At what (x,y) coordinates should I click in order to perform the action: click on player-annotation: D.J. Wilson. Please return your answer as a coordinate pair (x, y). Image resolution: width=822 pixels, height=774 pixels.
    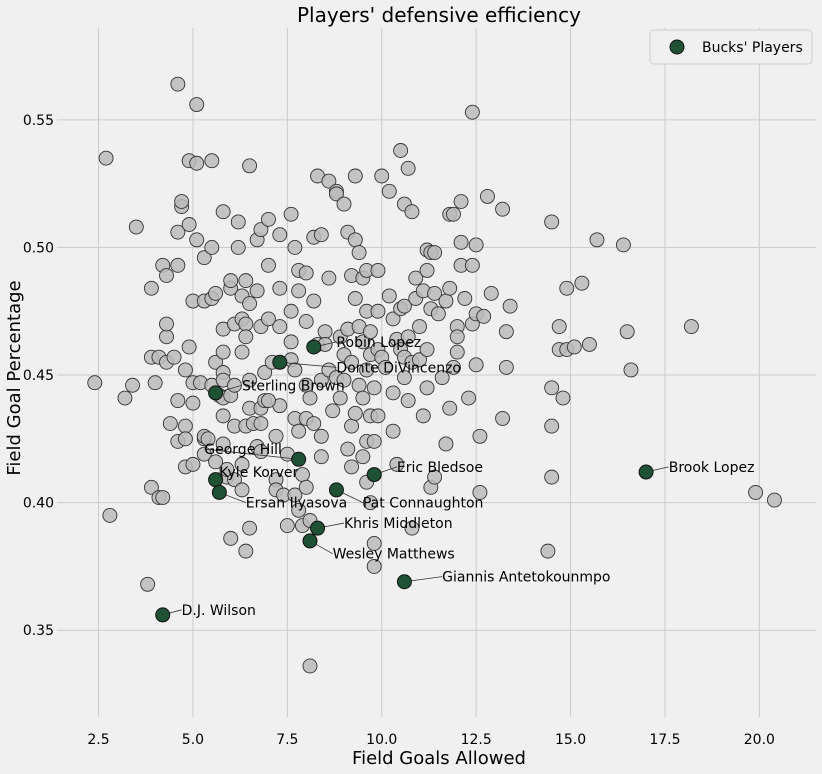
    Looking at the image, I should click on (219, 611).